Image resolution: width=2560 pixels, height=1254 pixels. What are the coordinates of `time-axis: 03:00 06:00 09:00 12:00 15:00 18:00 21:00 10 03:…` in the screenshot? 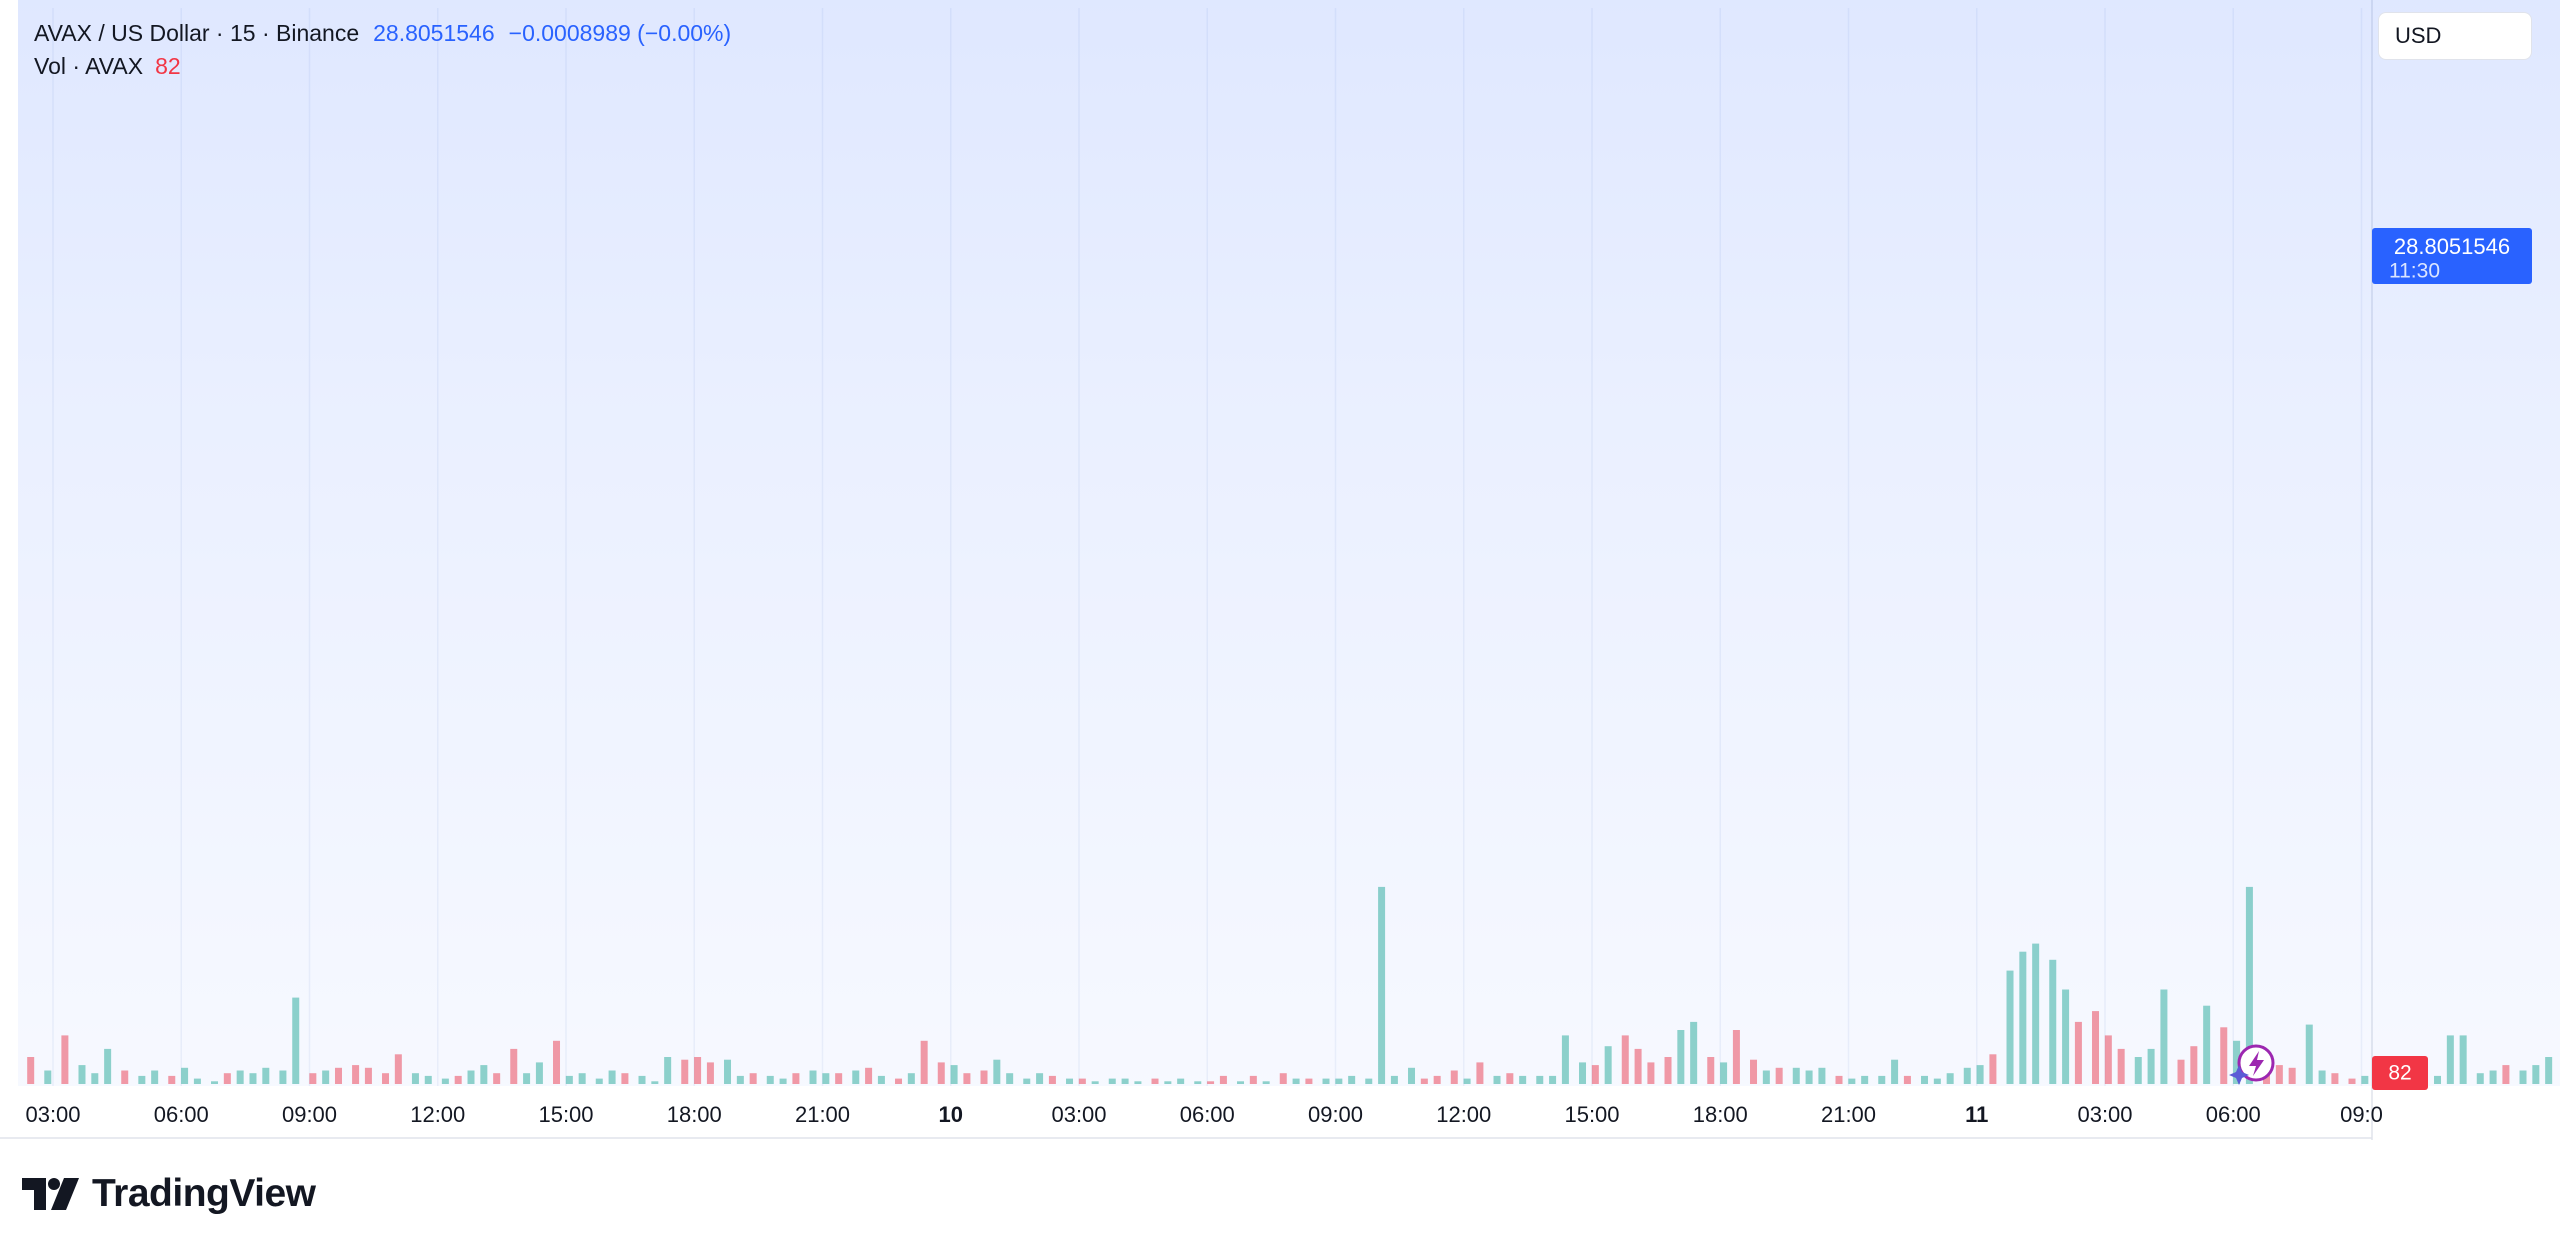 It's located at (1203, 1114).